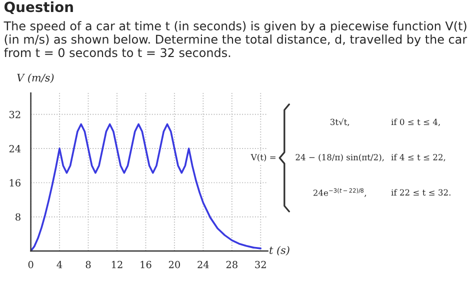 The height and width of the screenshot is (282, 474). Describe the element at coordinates (31, 264) in the screenshot. I see `x-tick-label: 0` at that location.